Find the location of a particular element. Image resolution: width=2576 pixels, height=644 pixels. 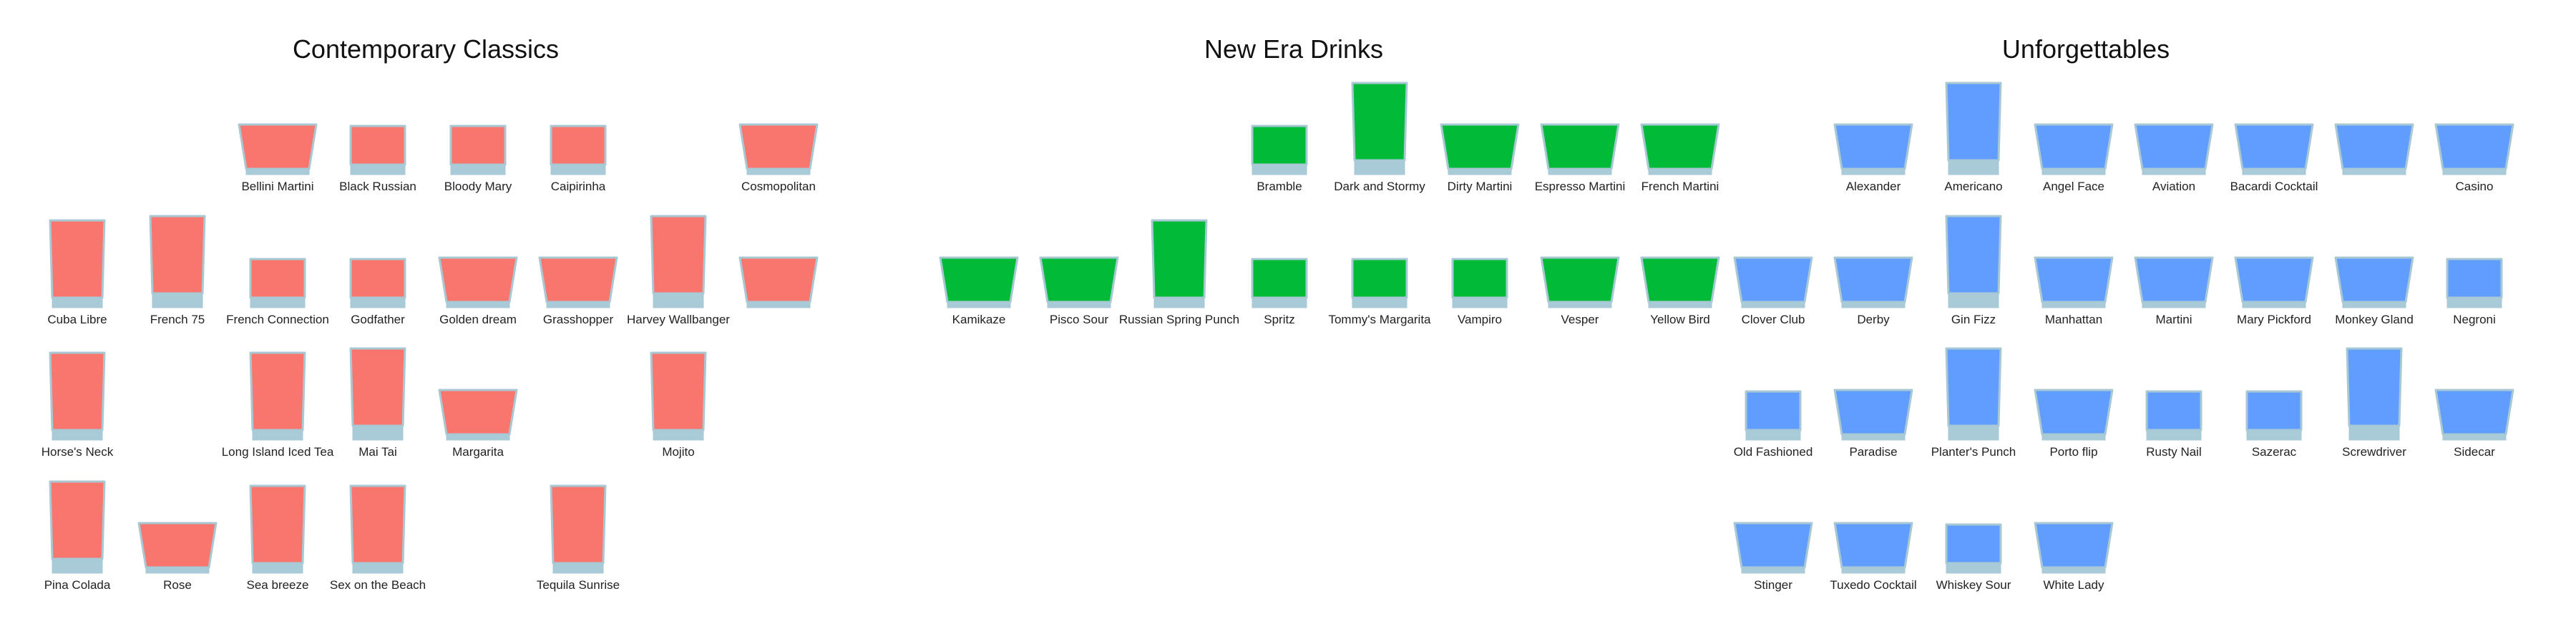

glass-label: Espresso Martini is located at coordinates (1580, 186).